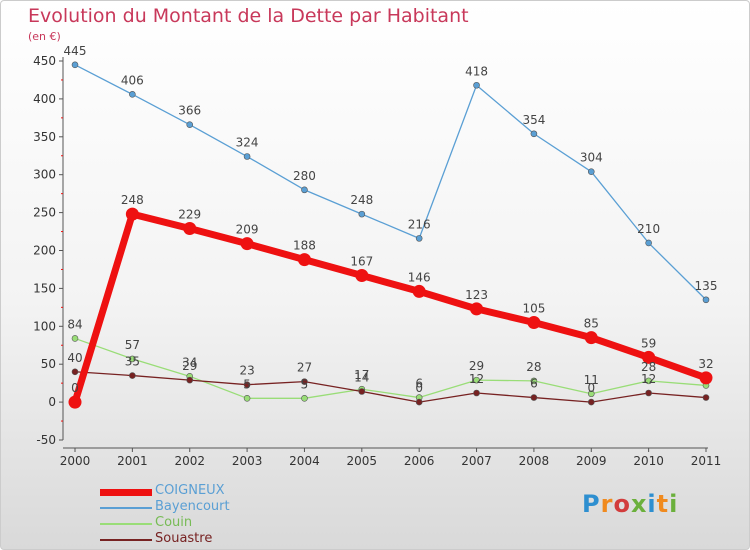 The image size is (750, 550). I want to click on data-label-couin: 17, so click(361, 375).